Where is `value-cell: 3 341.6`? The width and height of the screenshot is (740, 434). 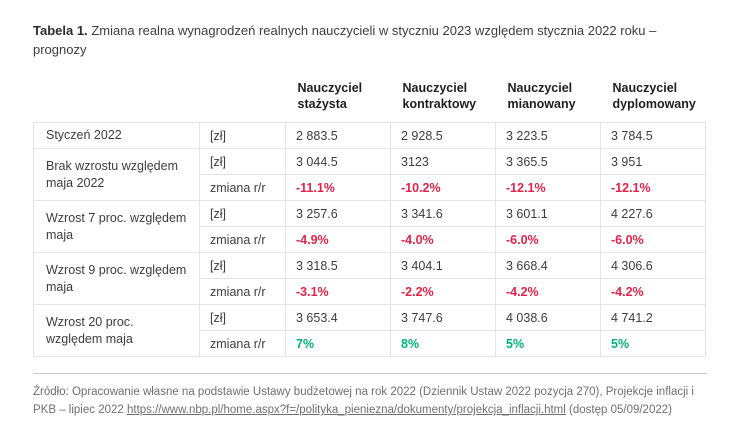 value-cell: 3 341.6 is located at coordinates (443, 214).